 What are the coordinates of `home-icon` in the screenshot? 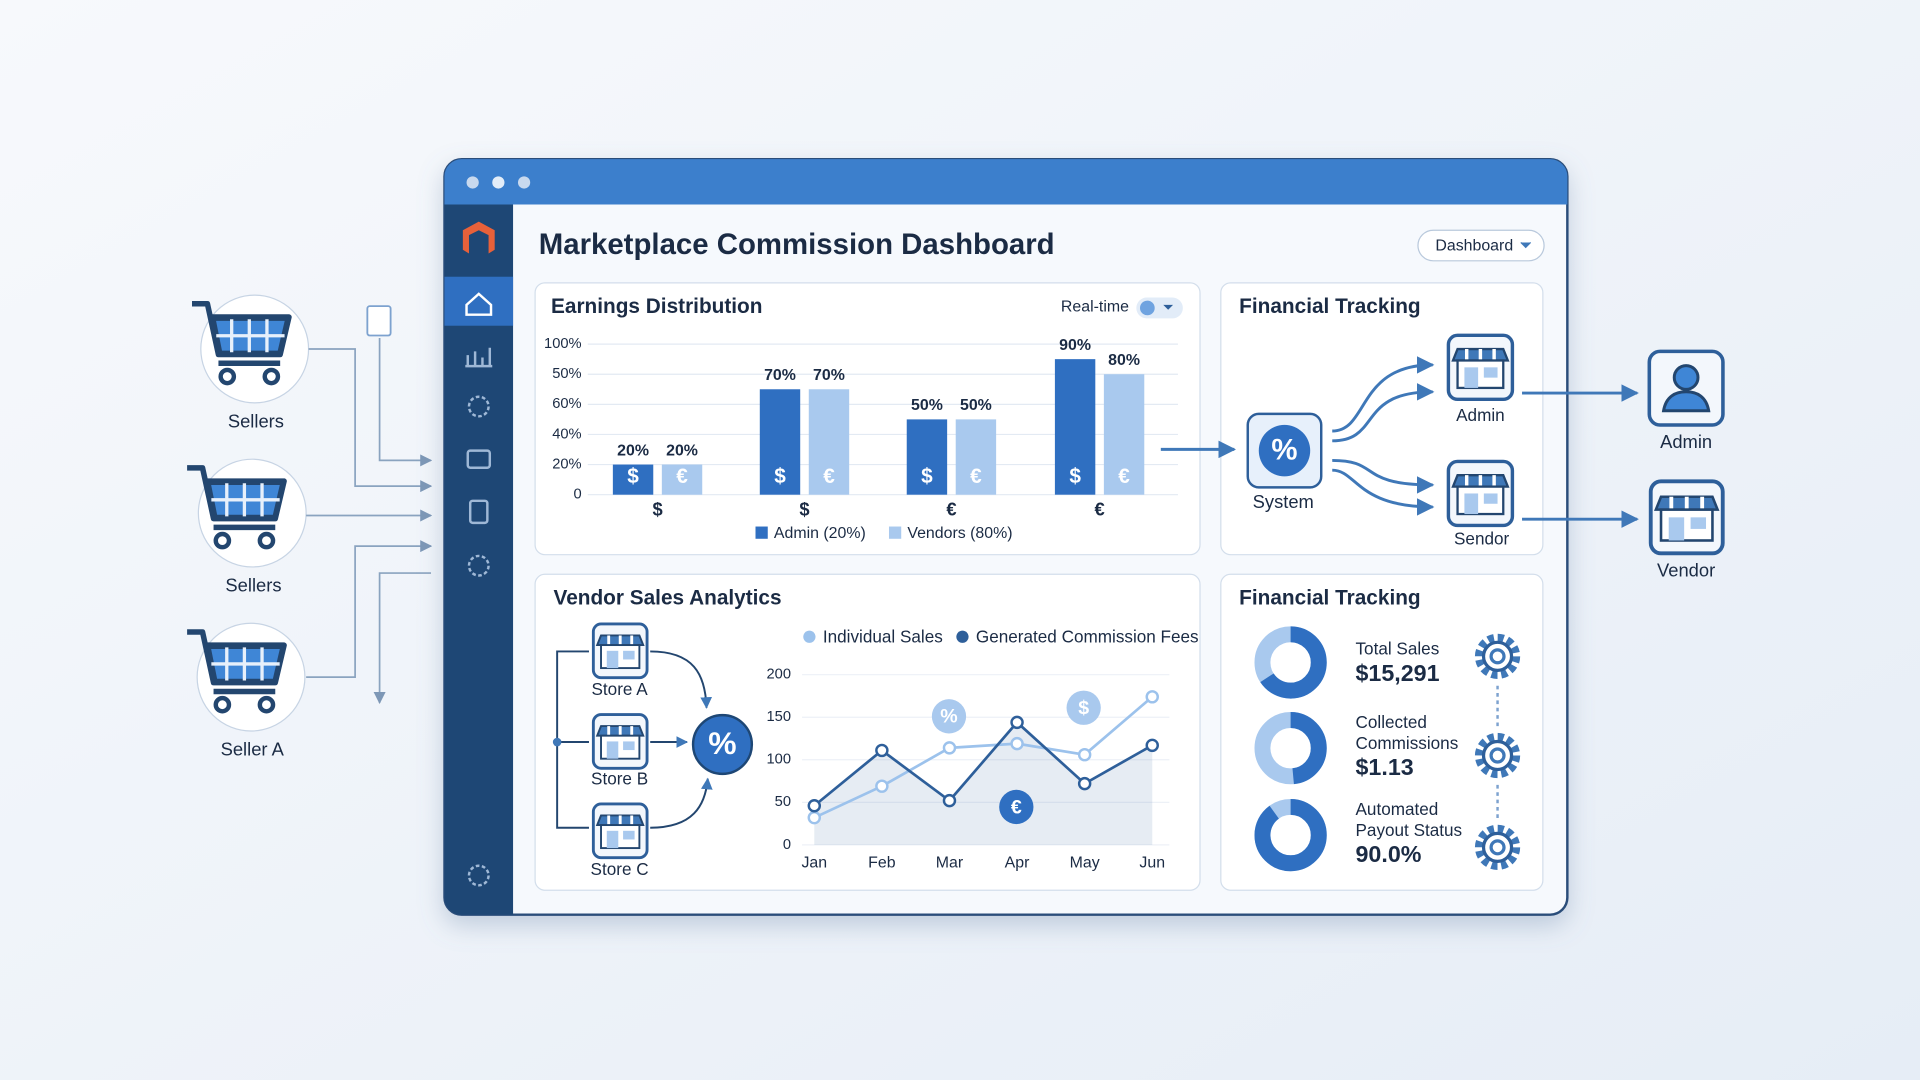 It's located at (479, 304).